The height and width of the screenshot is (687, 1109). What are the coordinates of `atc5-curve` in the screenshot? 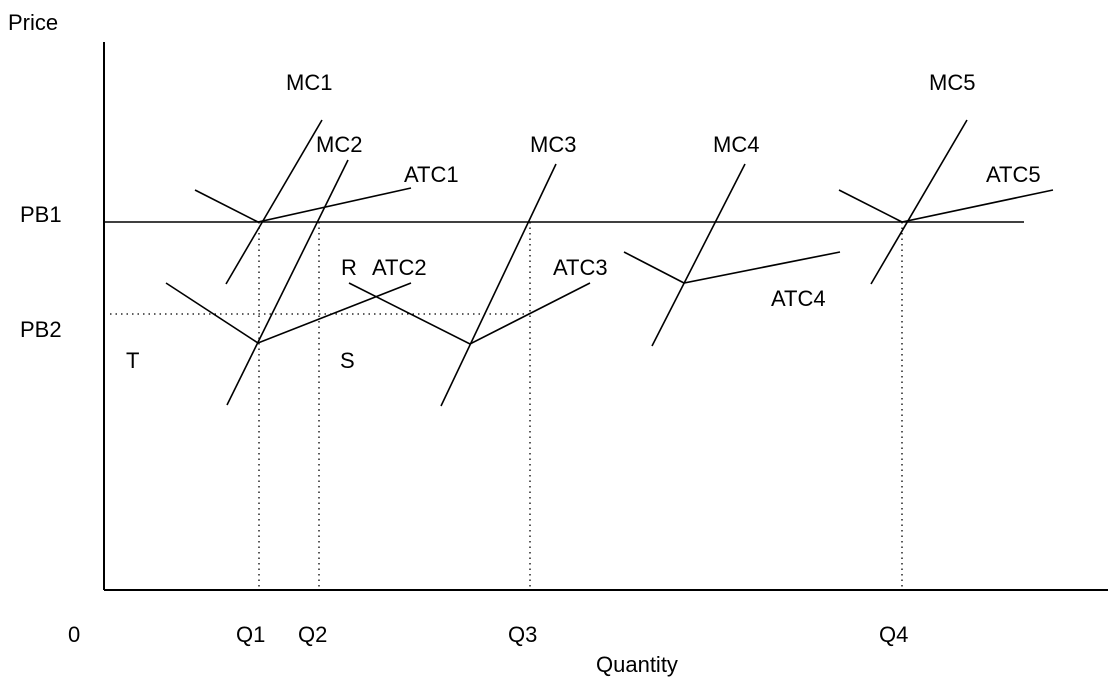 It's located at (946, 206).